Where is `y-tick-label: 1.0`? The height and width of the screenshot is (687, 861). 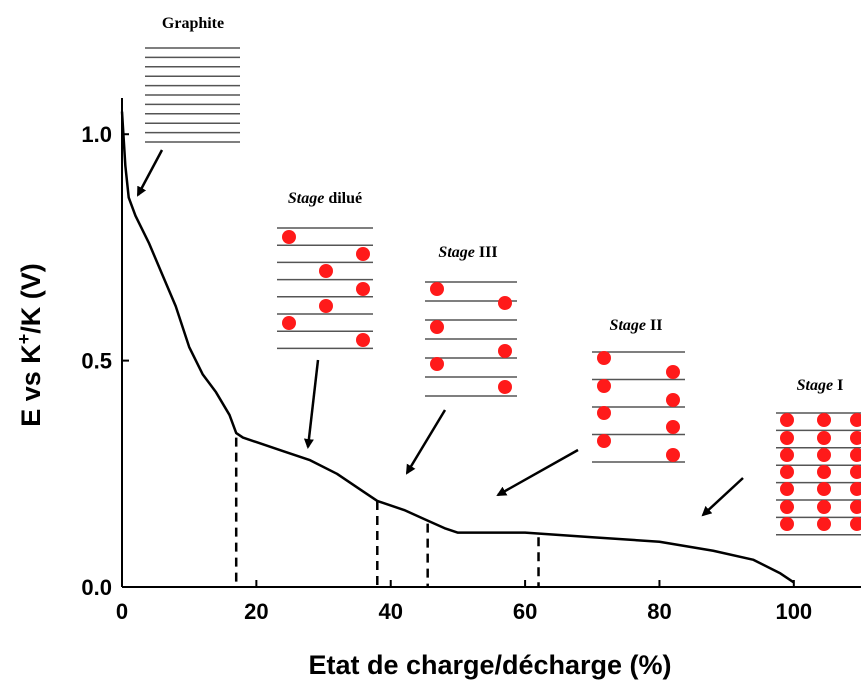
y-tick-label: 1.0 is located at coordinates (96, 134).